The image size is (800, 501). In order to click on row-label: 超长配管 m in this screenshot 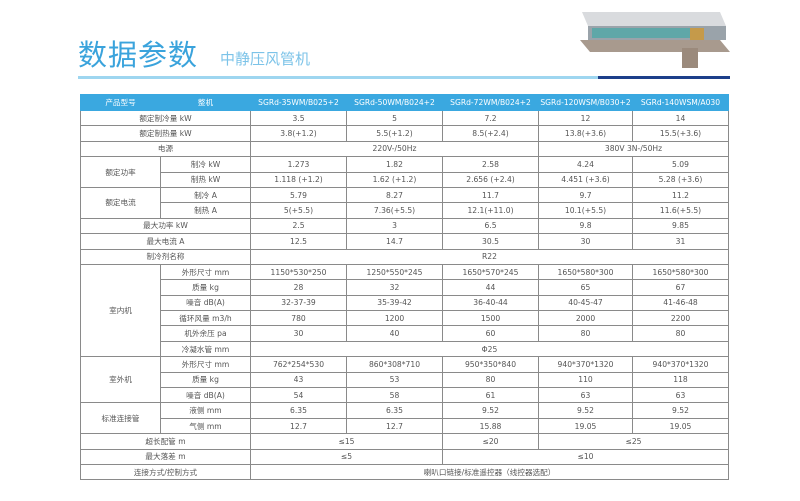, I will do `click(165, 441)`.